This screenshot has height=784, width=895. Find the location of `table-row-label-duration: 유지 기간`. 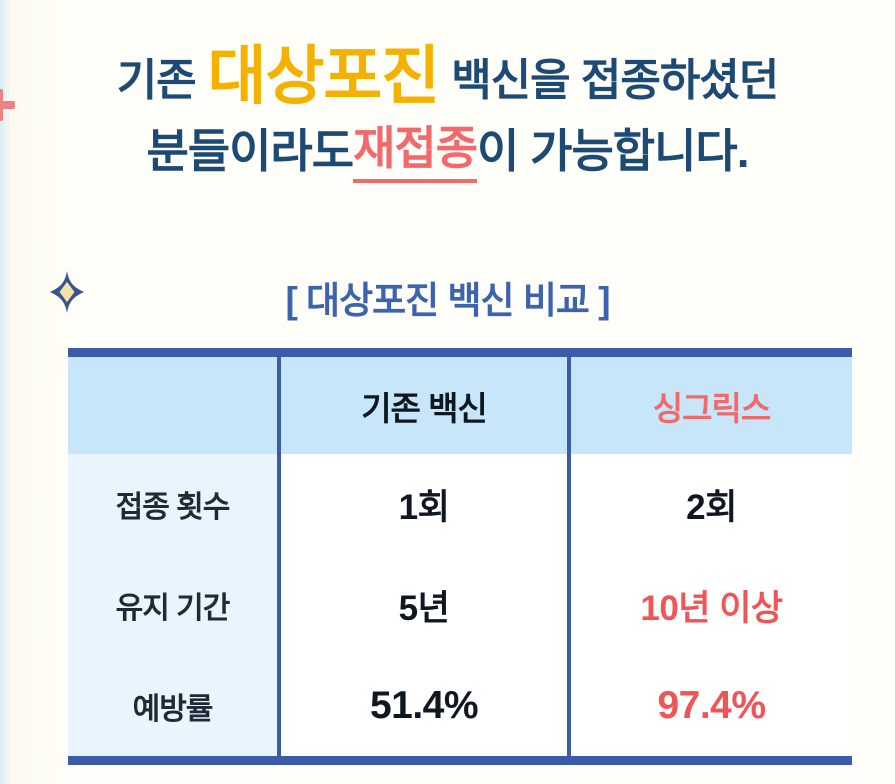

table-row-label-duration: 유지 기간 is located at coordinates (172, 605).